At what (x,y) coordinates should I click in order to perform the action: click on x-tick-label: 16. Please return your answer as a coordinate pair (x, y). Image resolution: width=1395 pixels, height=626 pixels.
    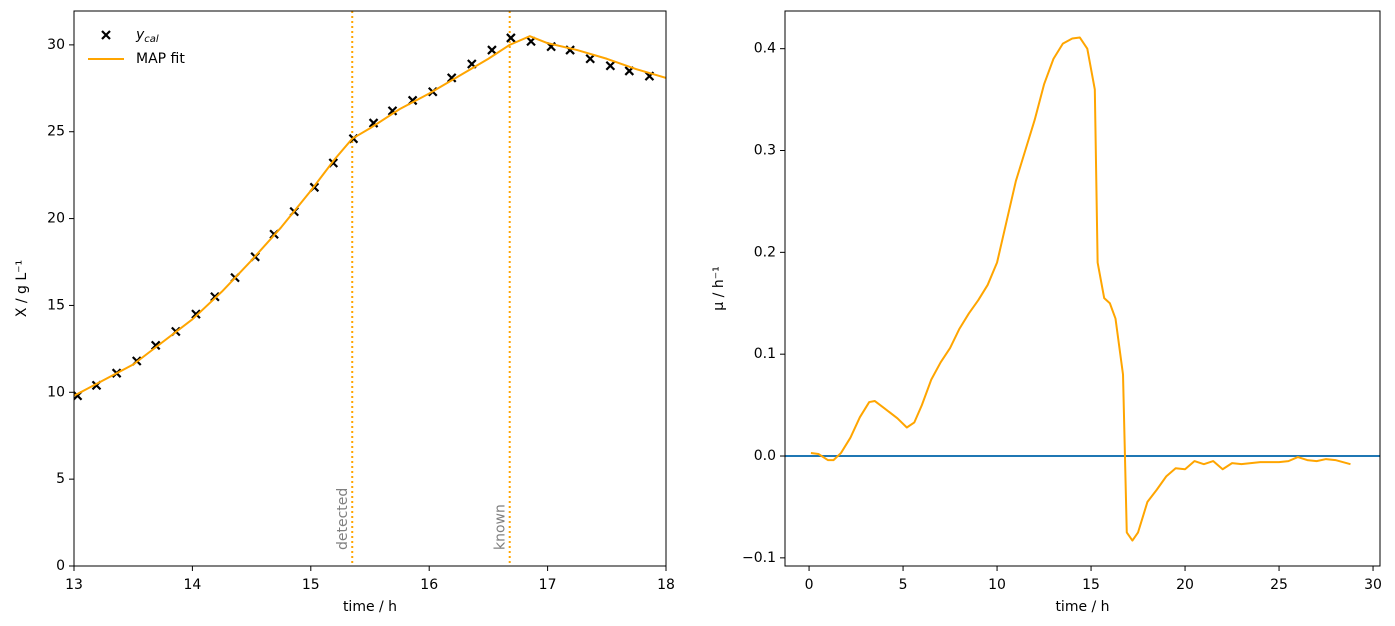
    Looking at the image, I should click on (429, 585).